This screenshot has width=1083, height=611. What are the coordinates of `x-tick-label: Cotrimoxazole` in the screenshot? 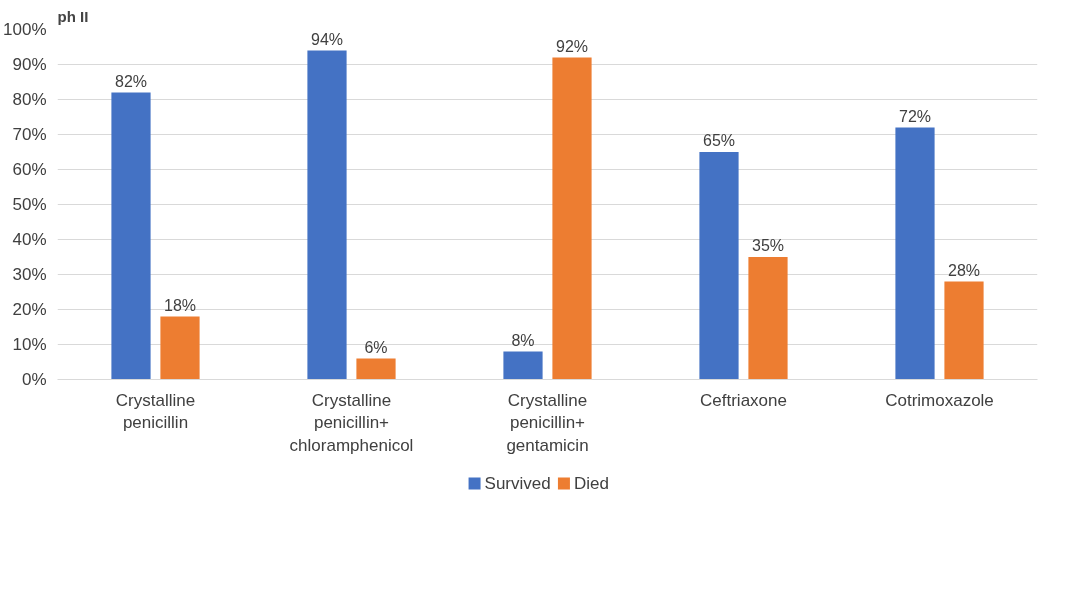 It's located at (939, 400).